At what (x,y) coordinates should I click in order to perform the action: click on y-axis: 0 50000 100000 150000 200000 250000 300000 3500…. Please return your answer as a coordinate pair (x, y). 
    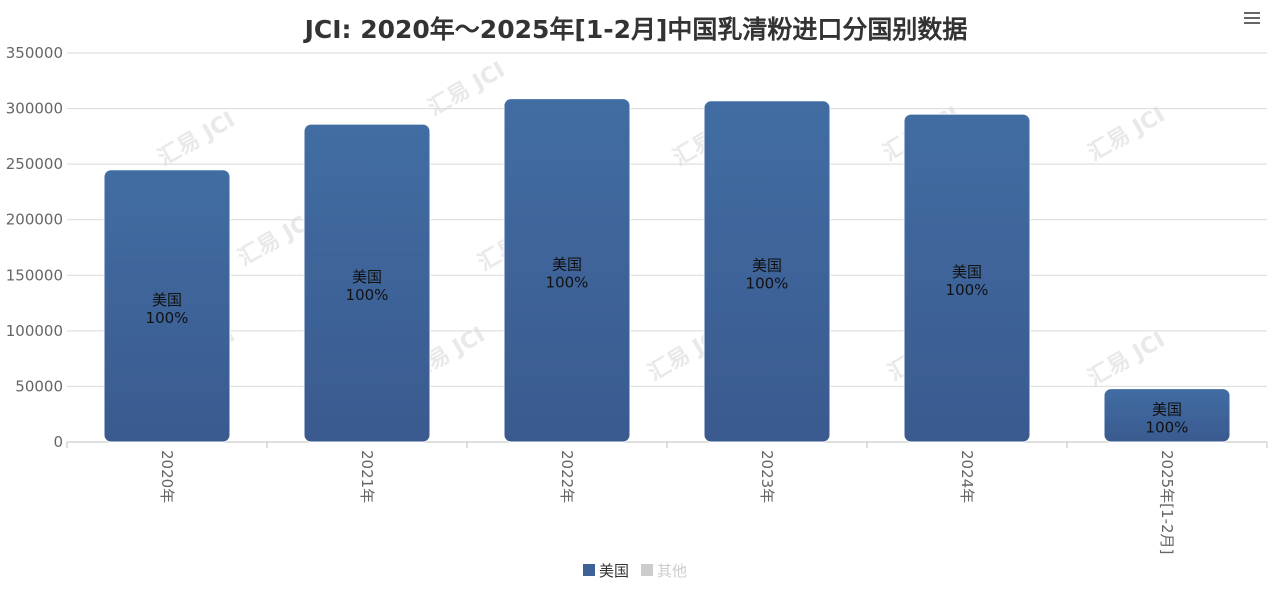
    Looking at the image, I should click on (34, 247).